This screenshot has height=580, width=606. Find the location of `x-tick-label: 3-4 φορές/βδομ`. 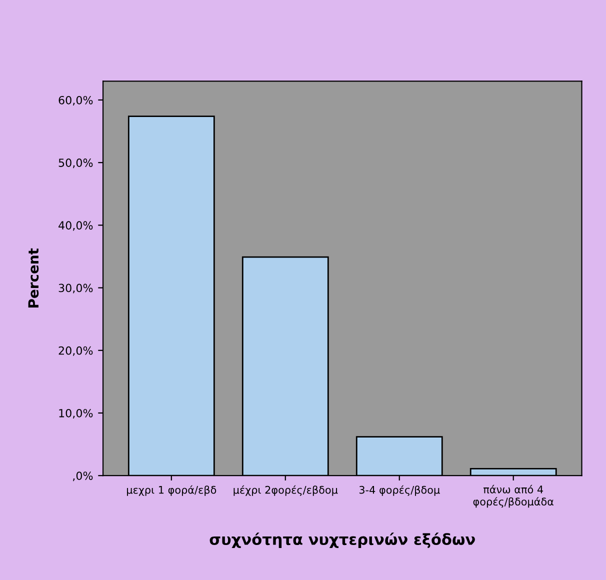

x-tick-label: 3-4 φορές/βδομ is located at coordinates (399, 490).